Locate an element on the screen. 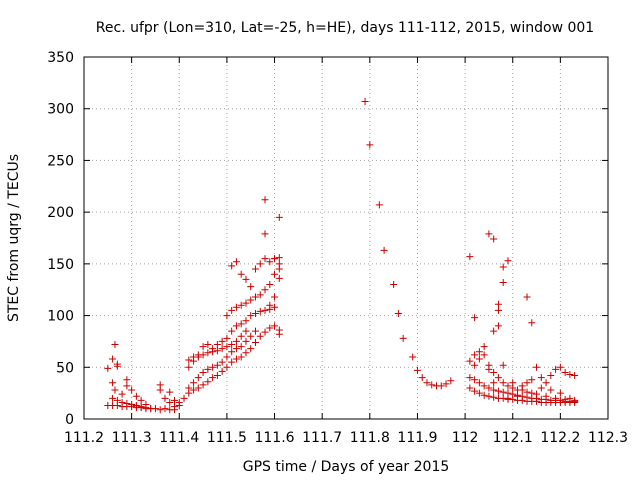 This screenshot has width=640, height=480. y-tick-labels: 0 50 100 150 200 250 300 350 is located at coordinates (60, 239).